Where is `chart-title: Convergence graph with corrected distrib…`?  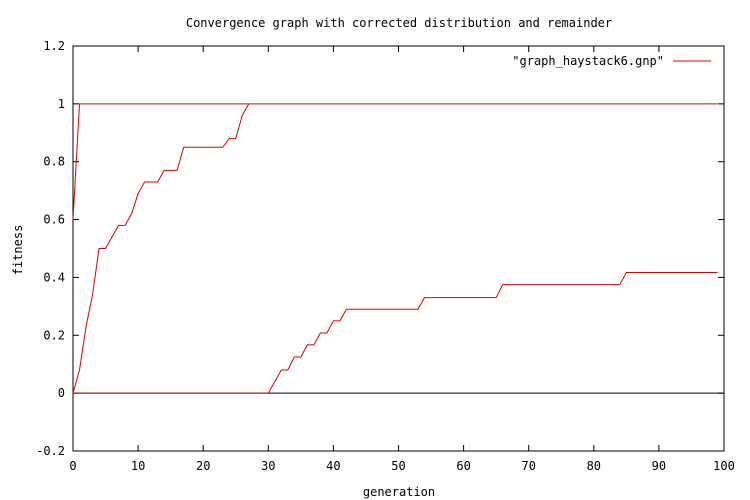
chart-title: Convergence graph with corrected distrib… is located at coordinates (399, 23).